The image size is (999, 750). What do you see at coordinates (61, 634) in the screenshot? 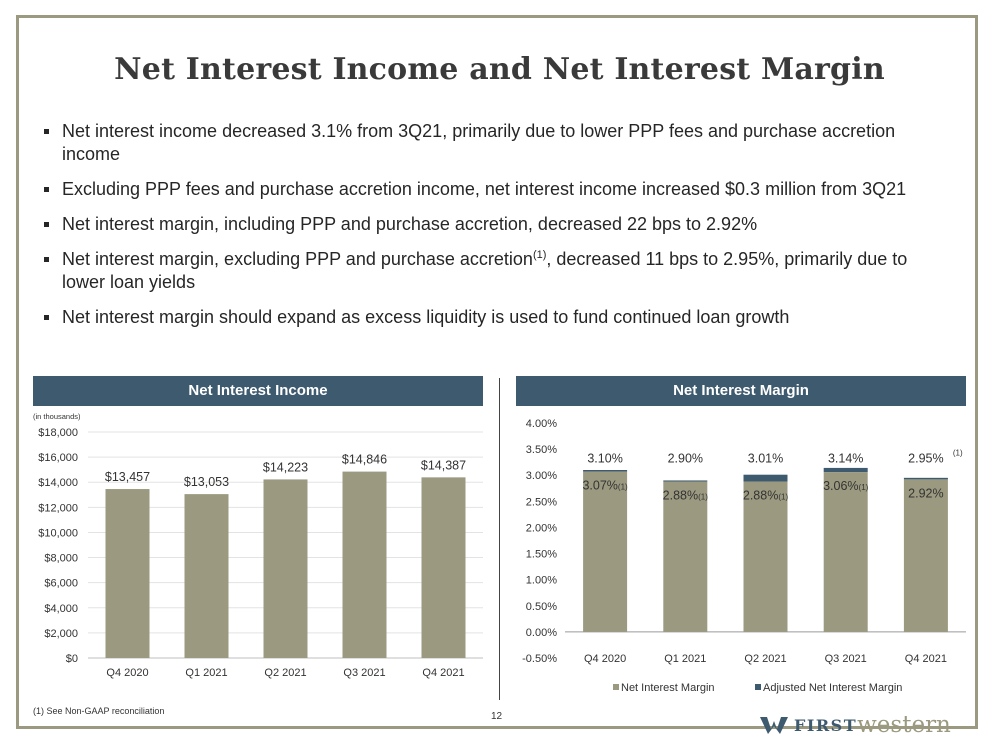
I see `y-tick-label: $2,000` at bounding box center [61, 634].